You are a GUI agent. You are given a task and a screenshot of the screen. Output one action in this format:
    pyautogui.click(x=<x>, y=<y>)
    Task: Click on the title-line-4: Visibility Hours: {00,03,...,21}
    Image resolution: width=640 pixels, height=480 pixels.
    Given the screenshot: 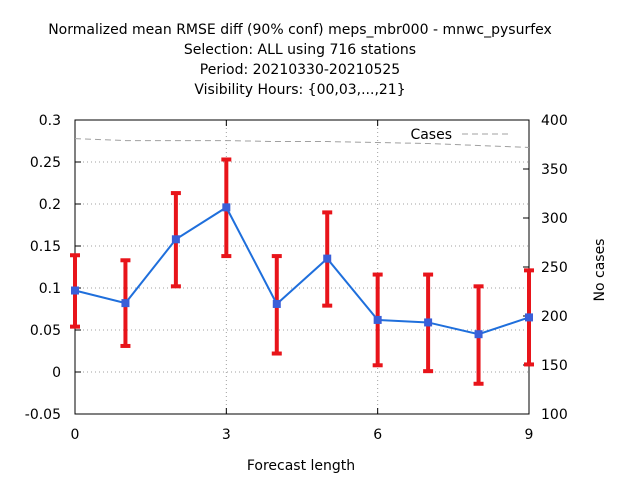 What is the action you would take?
    pyautogui.click(x=299, y=90)
    